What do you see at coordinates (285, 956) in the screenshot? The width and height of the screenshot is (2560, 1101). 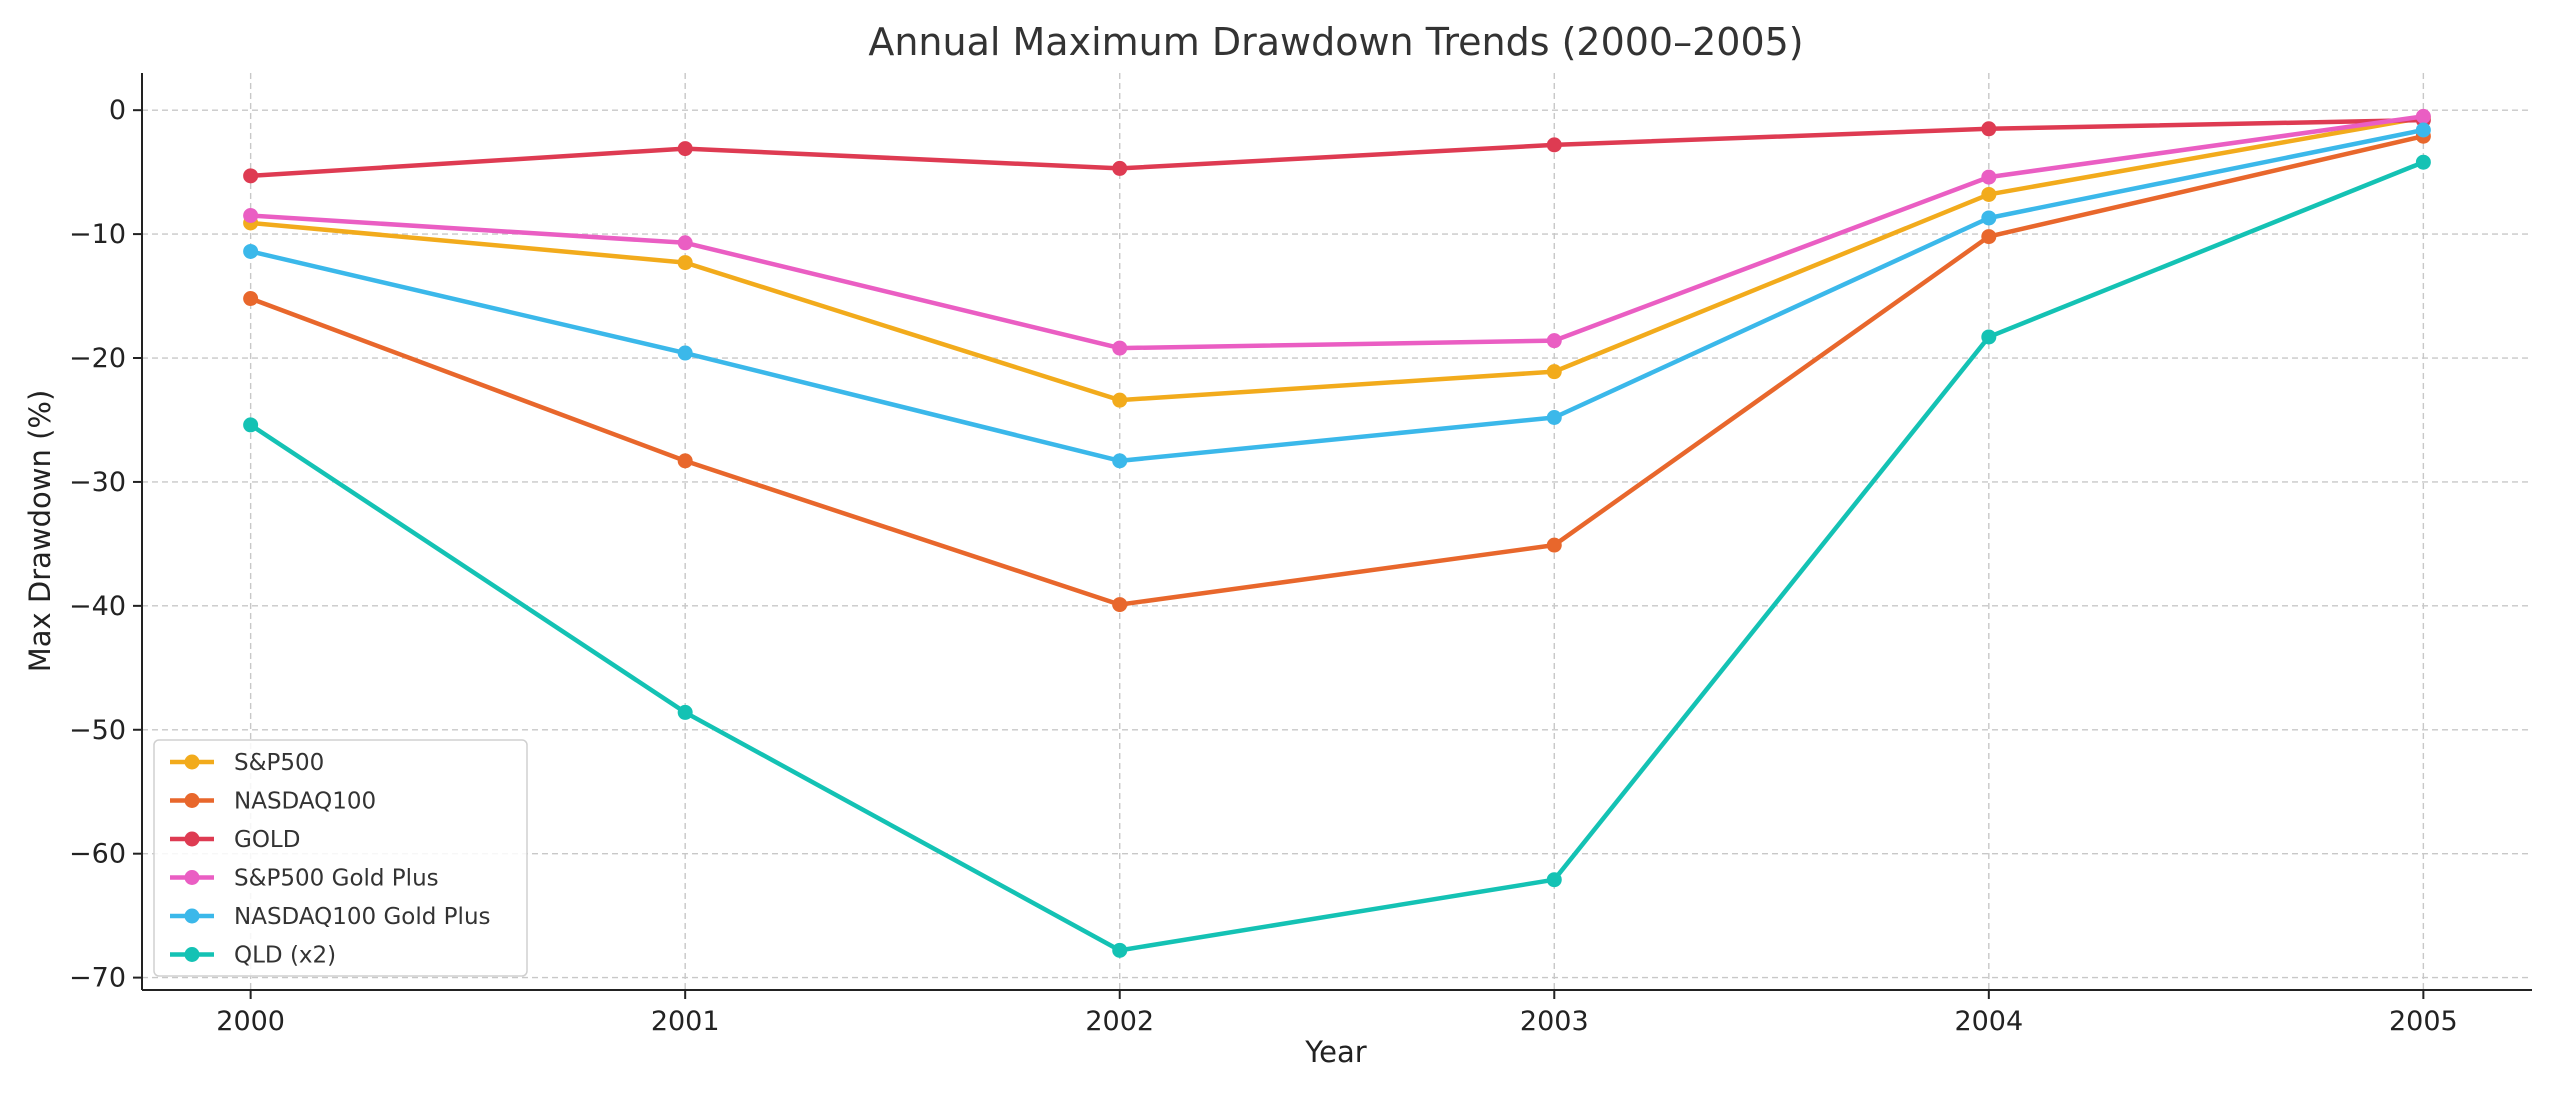 I see `legend-label: QLD (x2)` at bounding box center [285, 956].